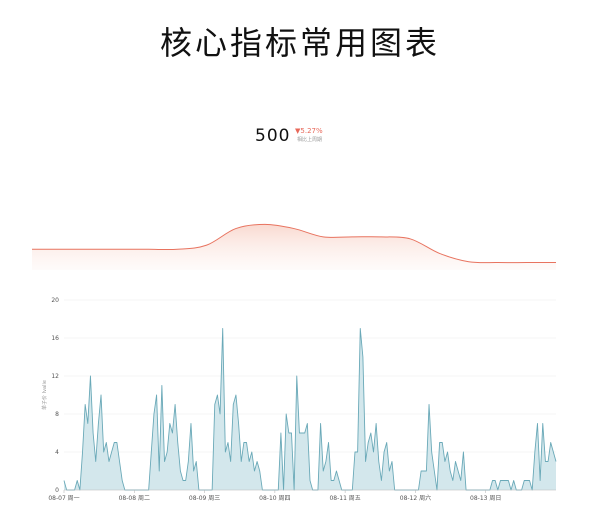 This screenshot has height=527, width=600. I want to click on trend-line, so click(294, 243).